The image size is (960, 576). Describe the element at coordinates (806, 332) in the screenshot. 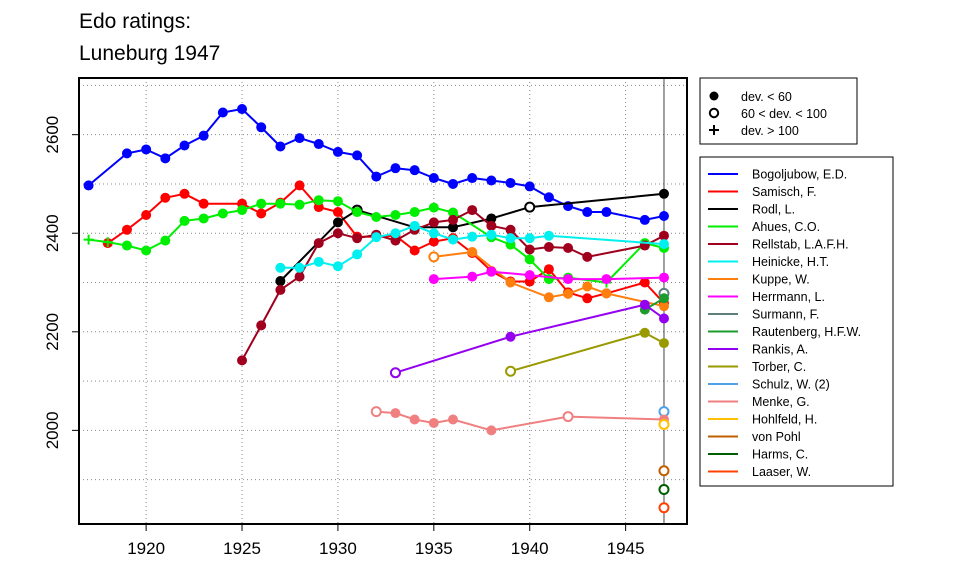

I see `series-legend-label: Rautenberg, H.F.W.` at that location.